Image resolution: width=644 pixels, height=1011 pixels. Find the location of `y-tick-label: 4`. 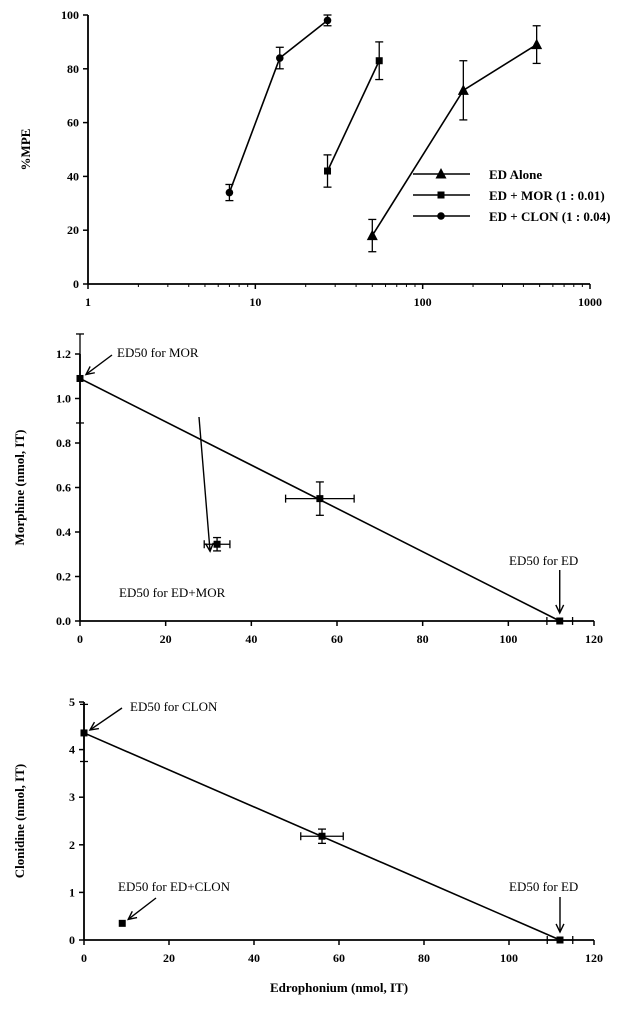

y-tick-label: 4 is located at coordinates (72, 750).